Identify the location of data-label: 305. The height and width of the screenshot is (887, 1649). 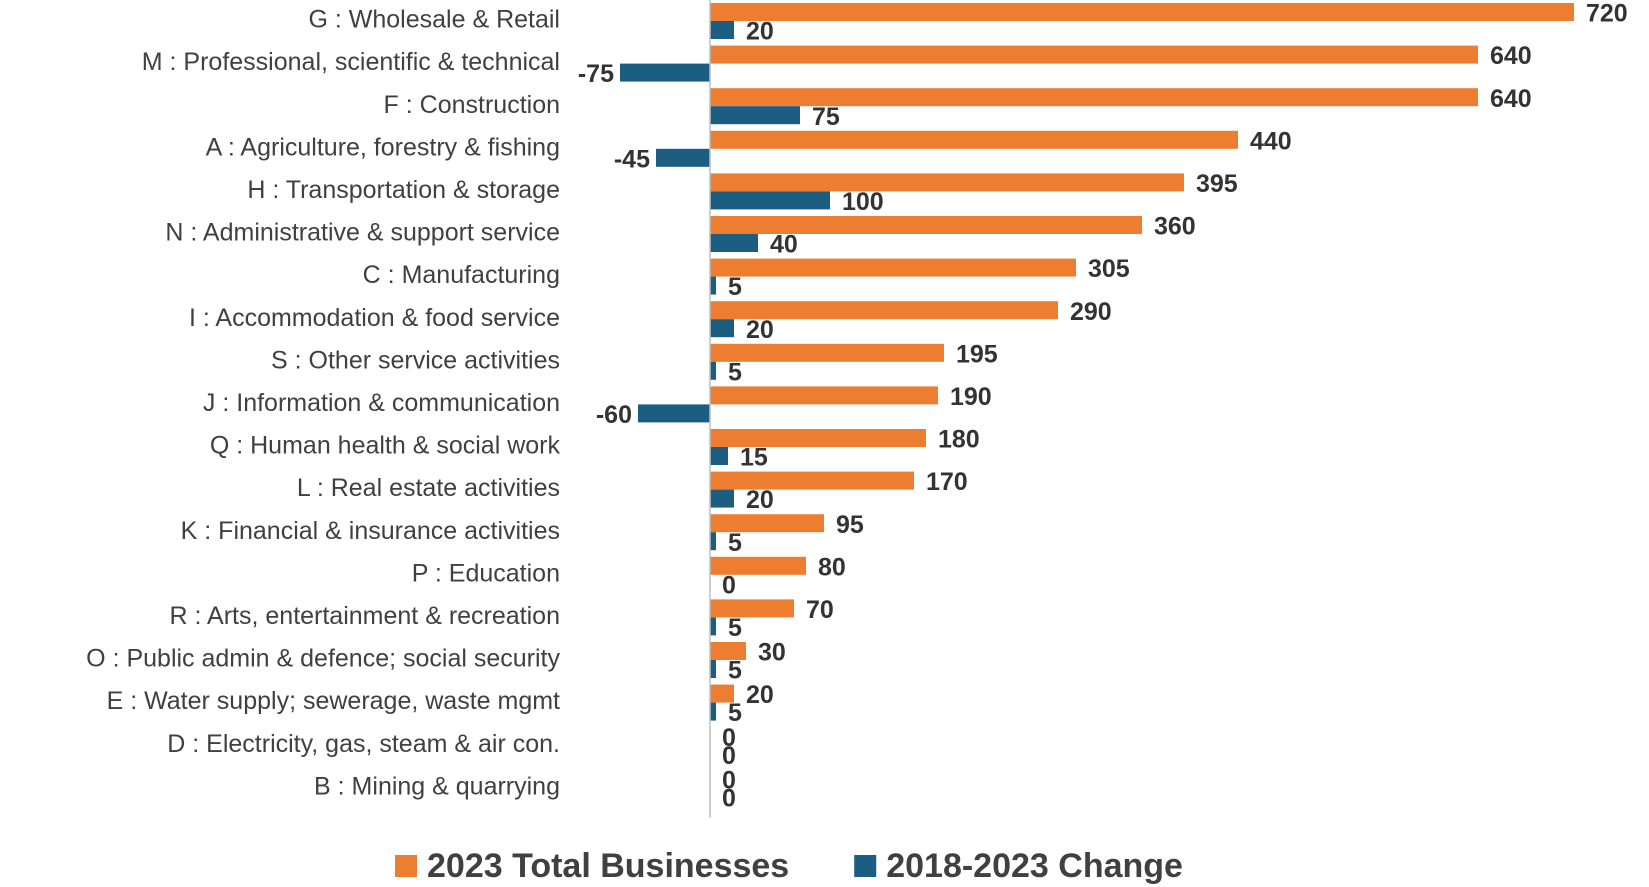
(1109, 269).